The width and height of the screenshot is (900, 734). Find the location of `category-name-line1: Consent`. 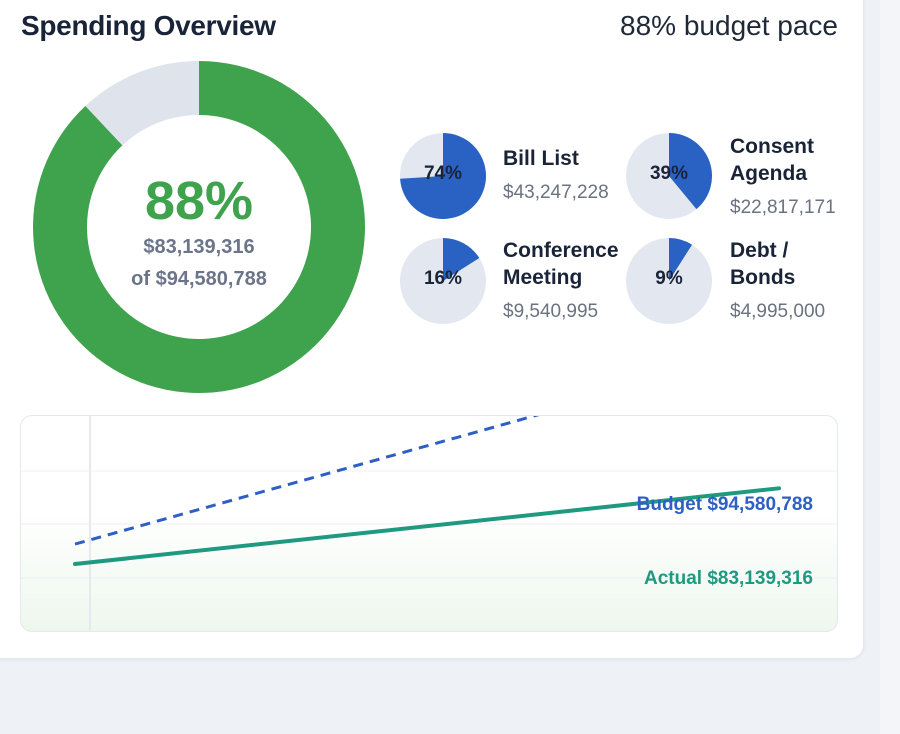

category-name-line1: Consent is located at coordinates (772, 146).